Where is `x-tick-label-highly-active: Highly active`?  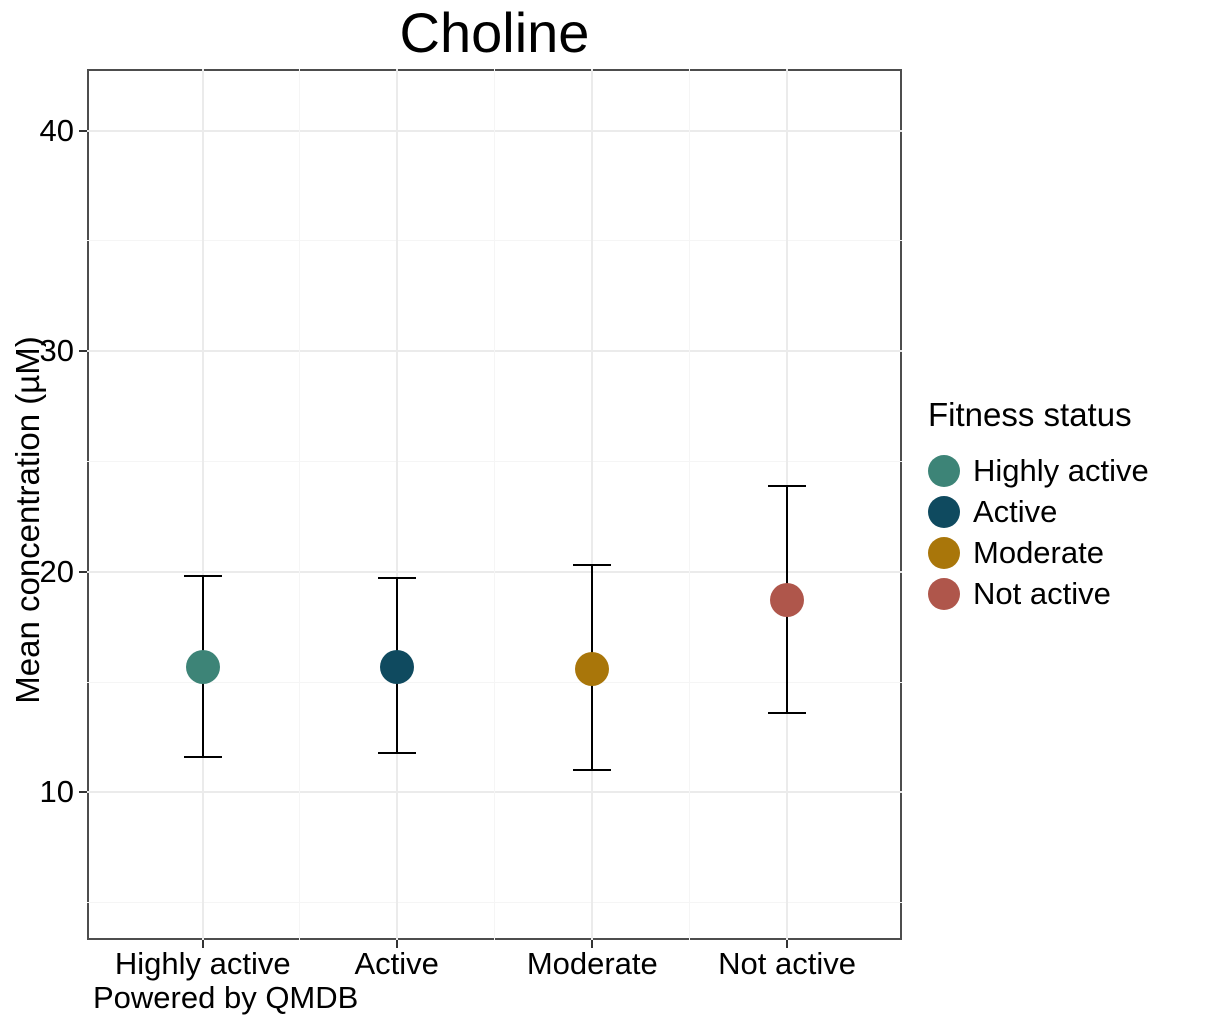
x-tick-label-highly-active: Highly active is located at coordinates (202, 963).